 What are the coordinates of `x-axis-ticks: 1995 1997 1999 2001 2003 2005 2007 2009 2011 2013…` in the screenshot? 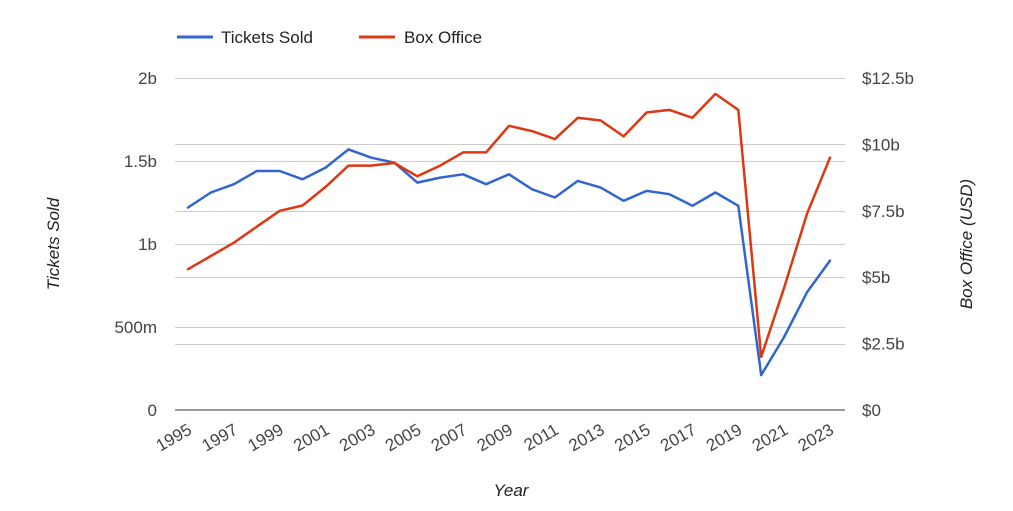 It's located at (495, 437).